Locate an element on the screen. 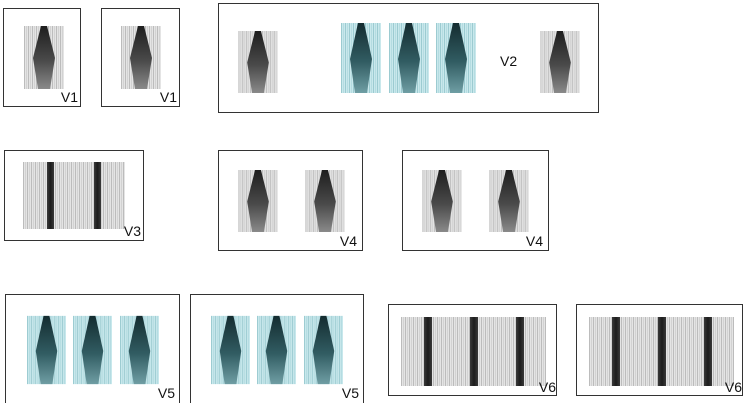 The image size is (743, 403). panel-v1-b: V1 is located at coordinates (140, 57).